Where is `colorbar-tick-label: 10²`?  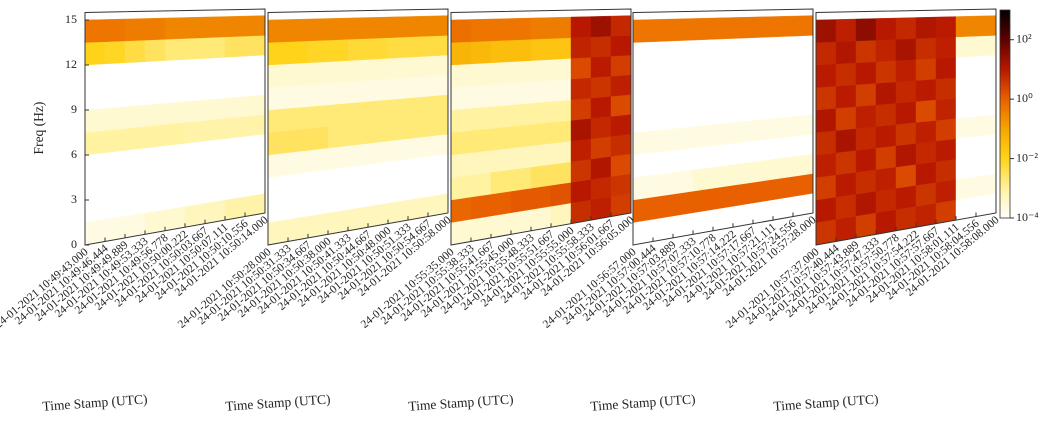 colorbar-tick-label: 10² is located at coordinates (1024, 38).